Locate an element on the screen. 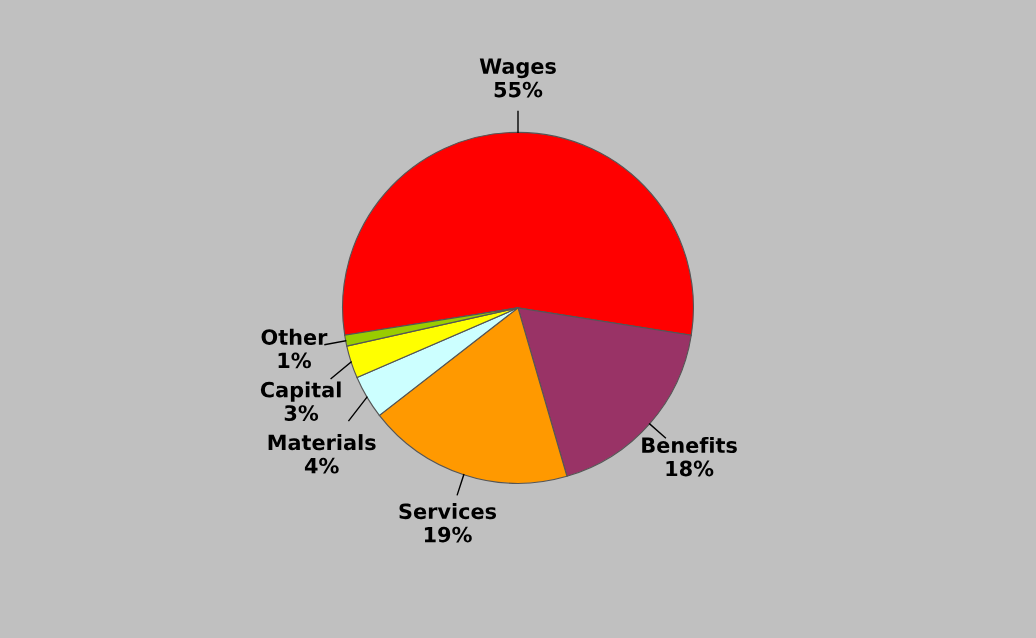  slice-label: Services is located at coordinates (448, 511).